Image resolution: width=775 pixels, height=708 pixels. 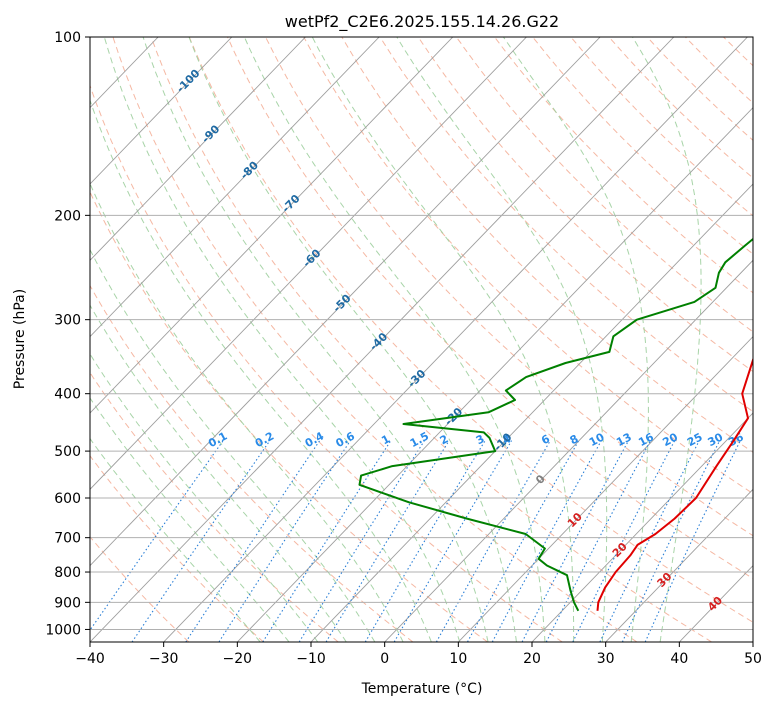 What do you see at coordinates (67, 603) in the screenshot?
I see `y-tick-label: 900` at bounding box center [67, 603].